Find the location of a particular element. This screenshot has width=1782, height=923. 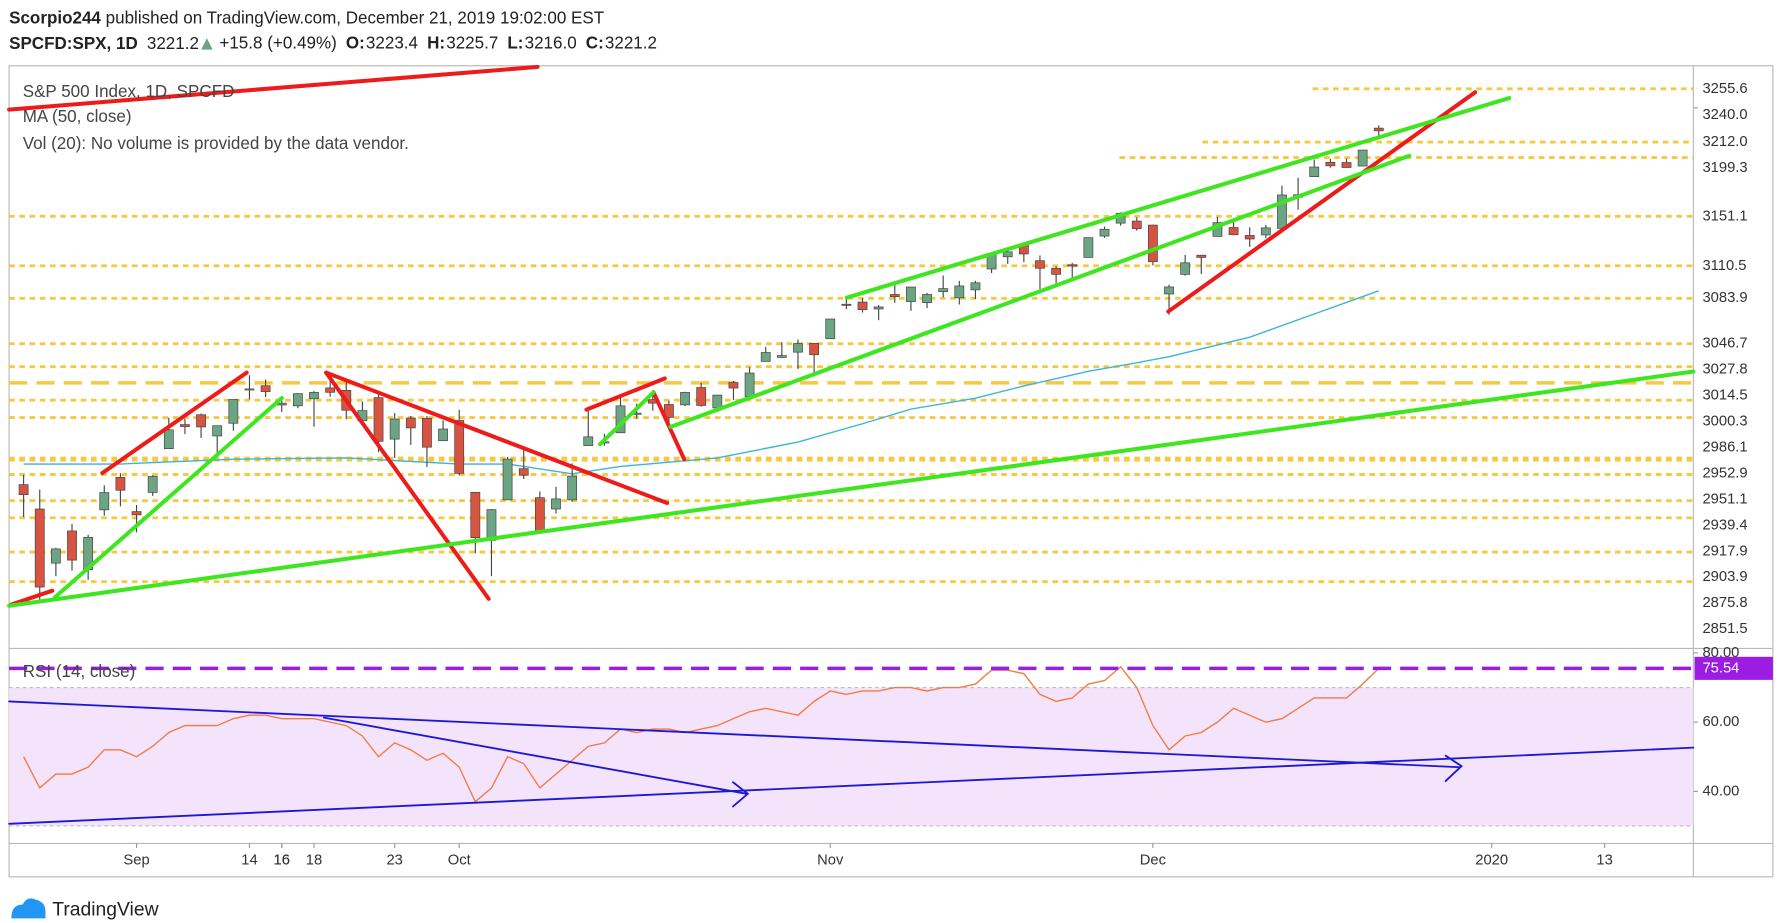

x-tick-label: 13 is located at coordinates (1604, 861).